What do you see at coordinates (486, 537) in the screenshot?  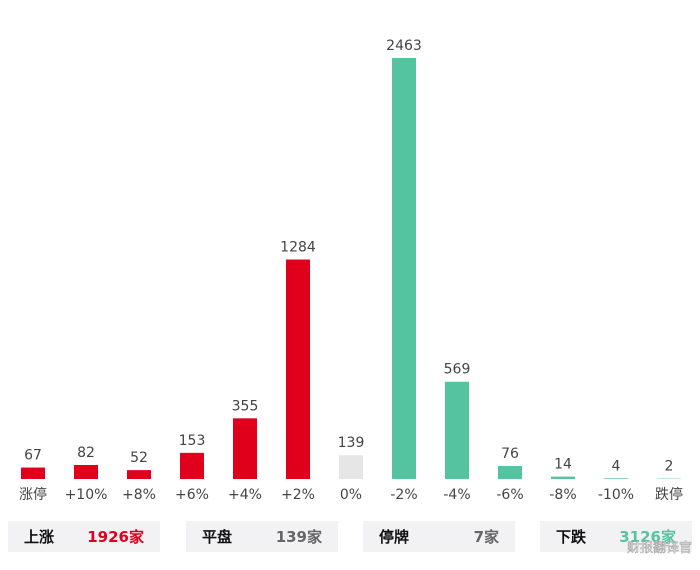 I see `summary-value: 7家` at bounding box center [486, 537].